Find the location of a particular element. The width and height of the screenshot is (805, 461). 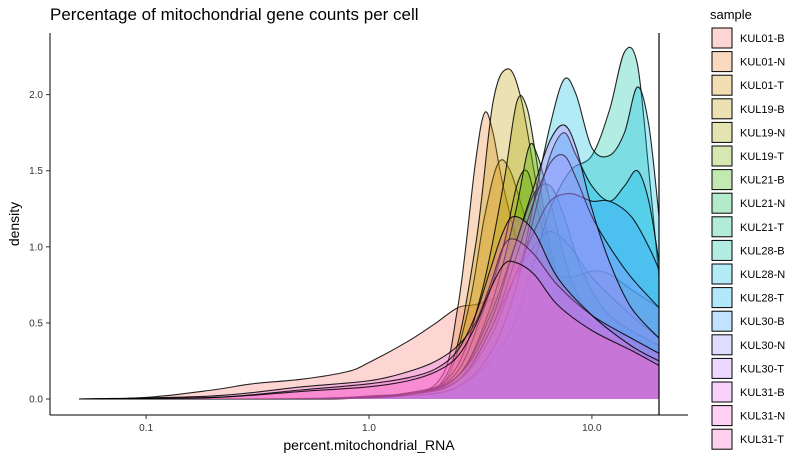

y-tick-label: 0.0 is located at coordinates (36, 400).